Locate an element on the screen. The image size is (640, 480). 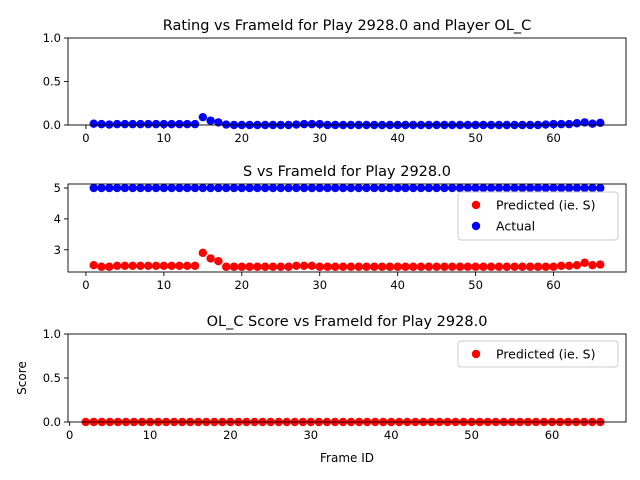
x-tick-label: 10 is located at coordinates (164, 138).